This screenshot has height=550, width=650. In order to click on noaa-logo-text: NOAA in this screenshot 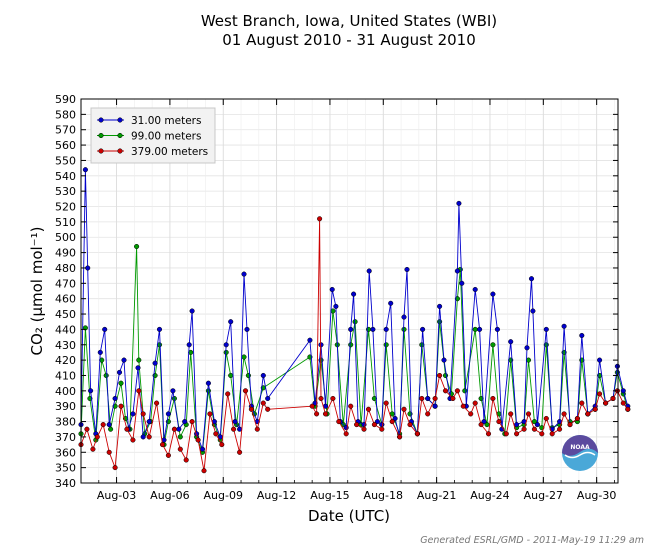, I will do `click(580, 447)`.